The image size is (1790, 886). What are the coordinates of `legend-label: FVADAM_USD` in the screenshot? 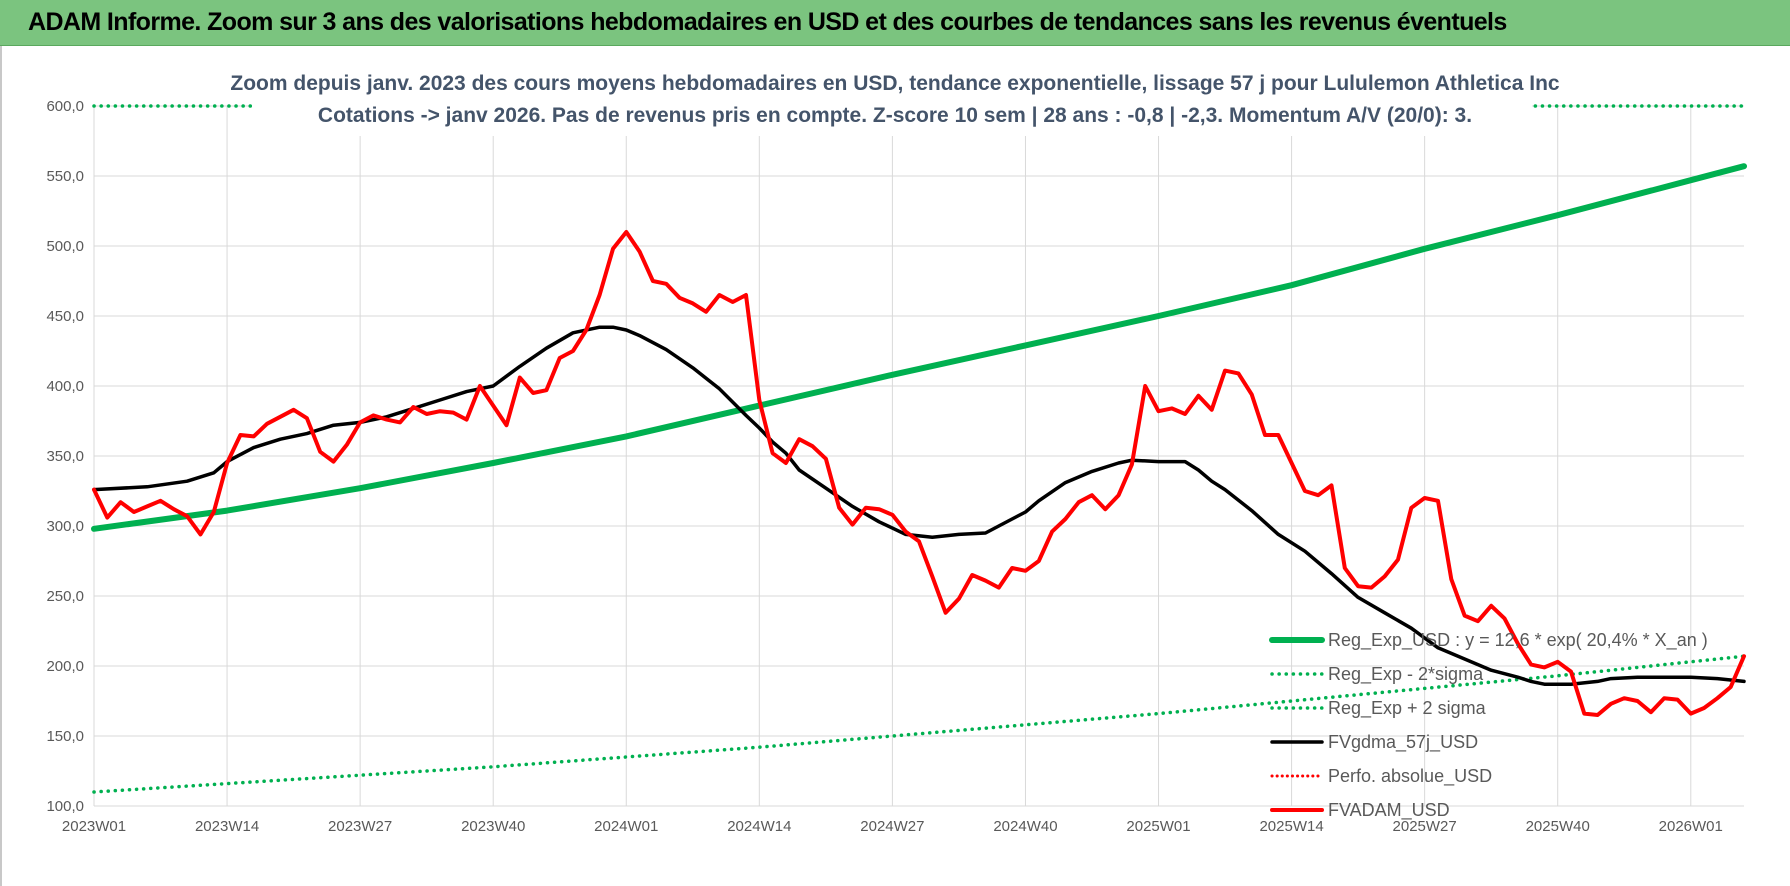 It's located at (1389, 810).